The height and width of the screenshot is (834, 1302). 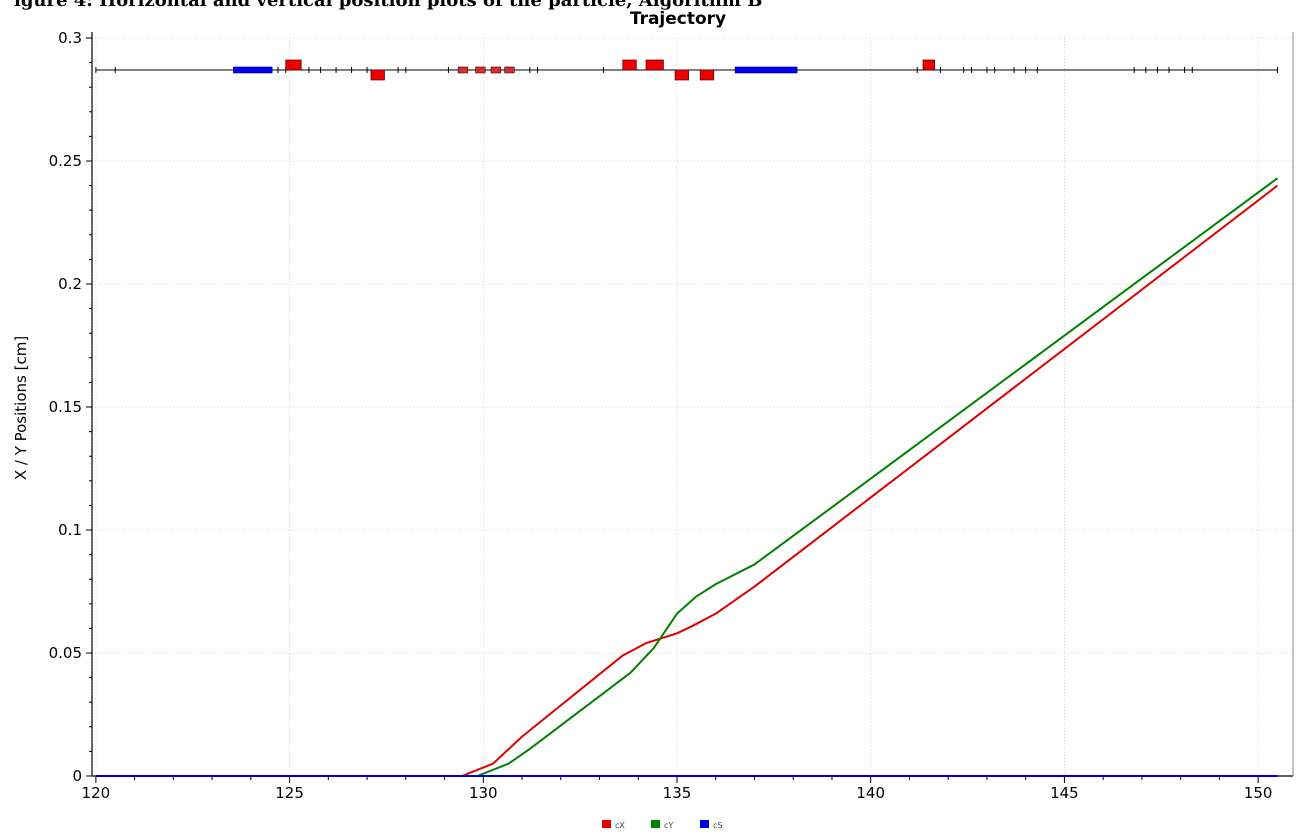 I want to click on y-tick-label: 0.3, so click(x=70, y=38).